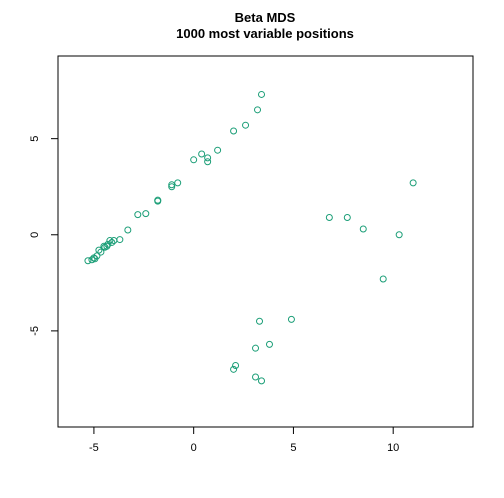 Image resolution: width=504 pixels, height=498 pixels. I want to click on y-tick-label: 5, so click(35, 139).